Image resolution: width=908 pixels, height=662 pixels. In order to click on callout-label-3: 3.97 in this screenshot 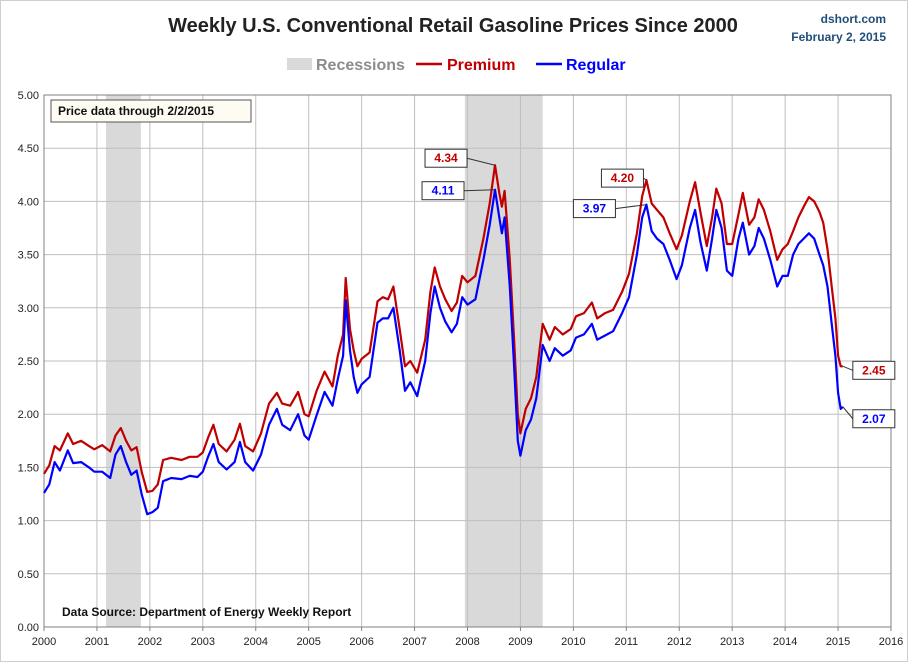, I will do `click(595, 209)`.